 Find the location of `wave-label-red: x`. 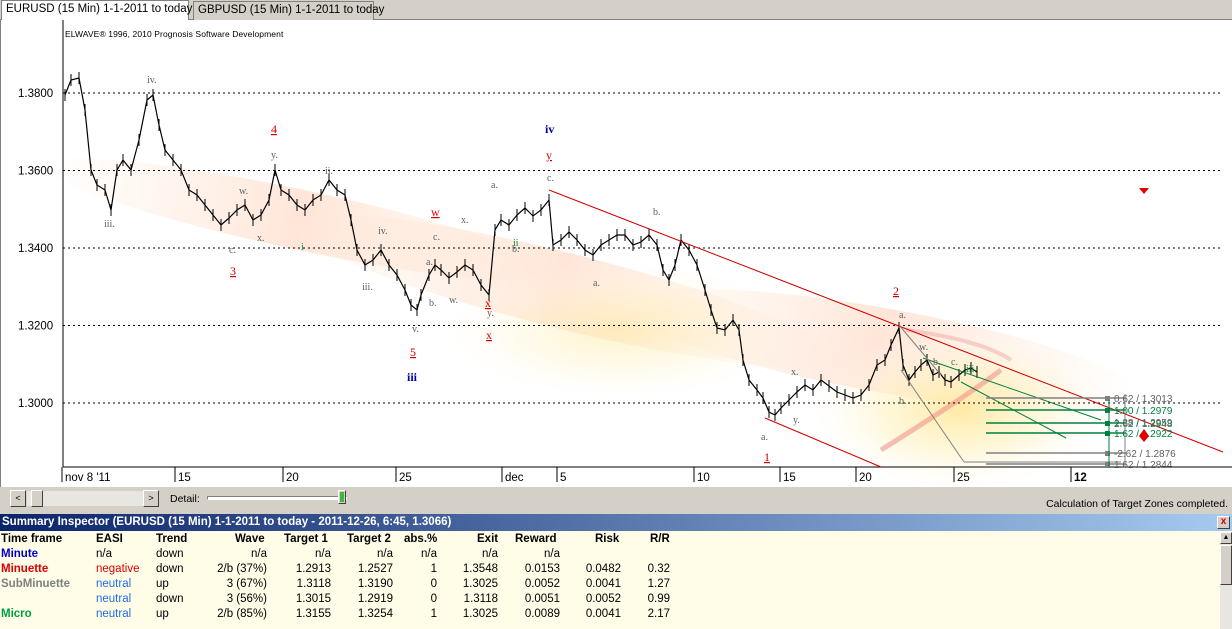

wave-label-red: x is located at coordinates (489, 335).